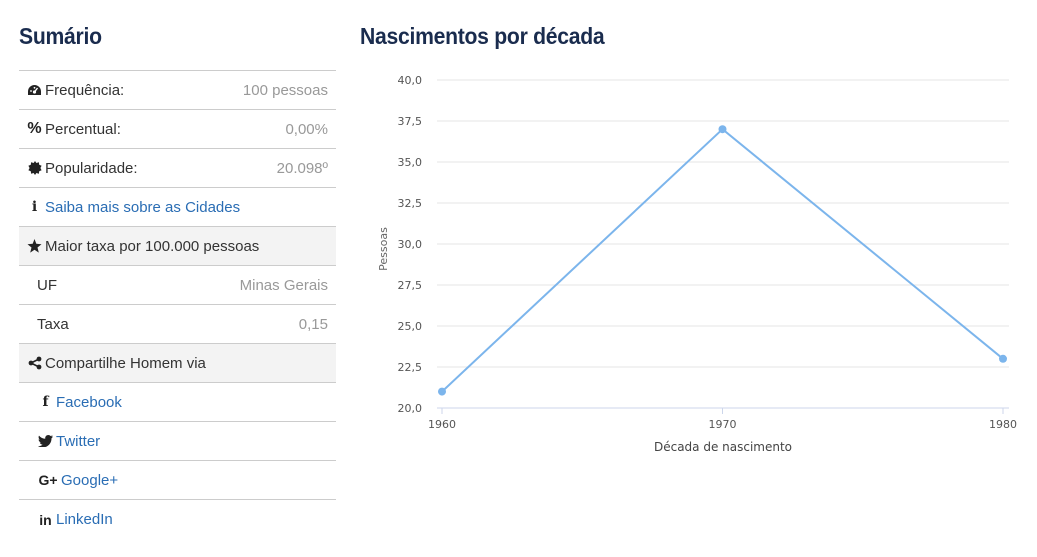  What do you see at coordinates (410, 285) in the screenshot?
I see `y-tick-label: 27,5` at bounding box center [410, 285].